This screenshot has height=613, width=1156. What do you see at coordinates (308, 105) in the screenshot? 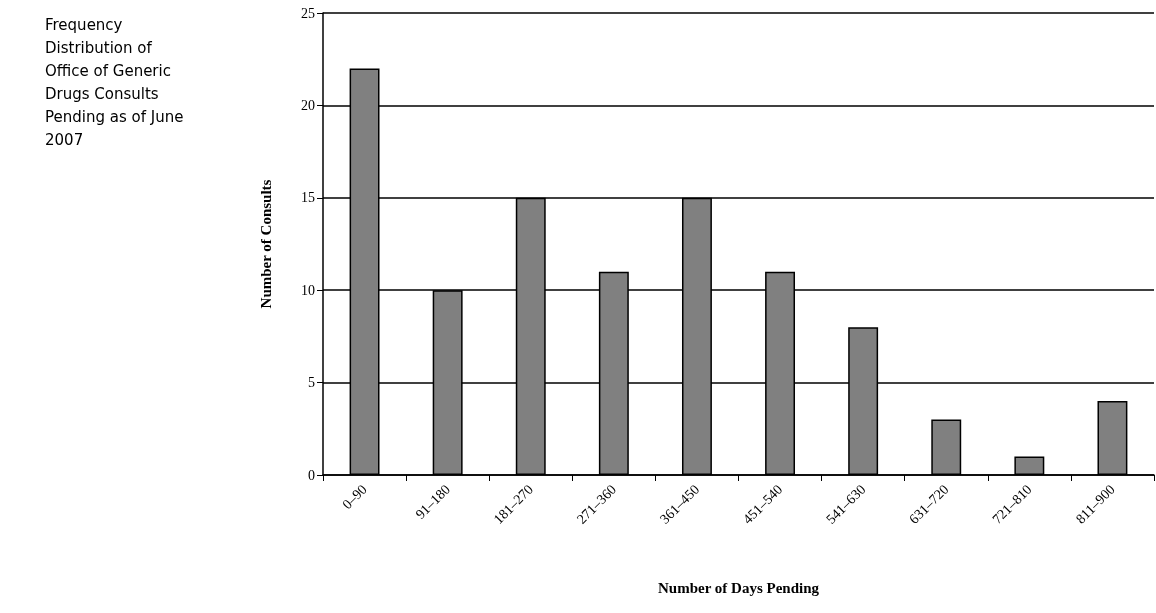
I see `y-tick-label: 20` at bounding box center [308, 105].